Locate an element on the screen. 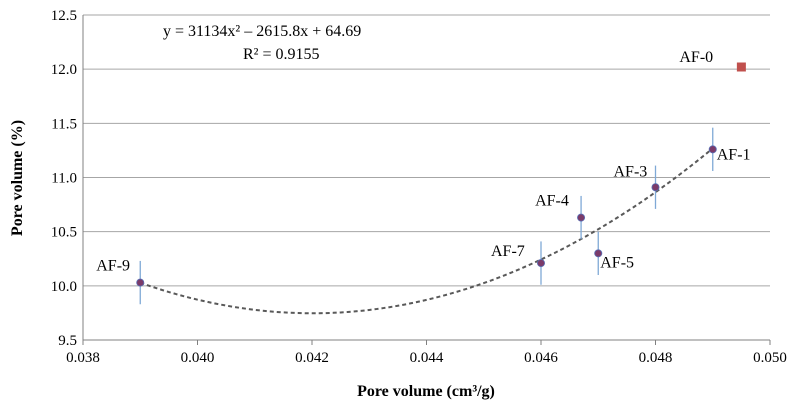  data-point-label: AF-9 is located at coordinates (113, 266).